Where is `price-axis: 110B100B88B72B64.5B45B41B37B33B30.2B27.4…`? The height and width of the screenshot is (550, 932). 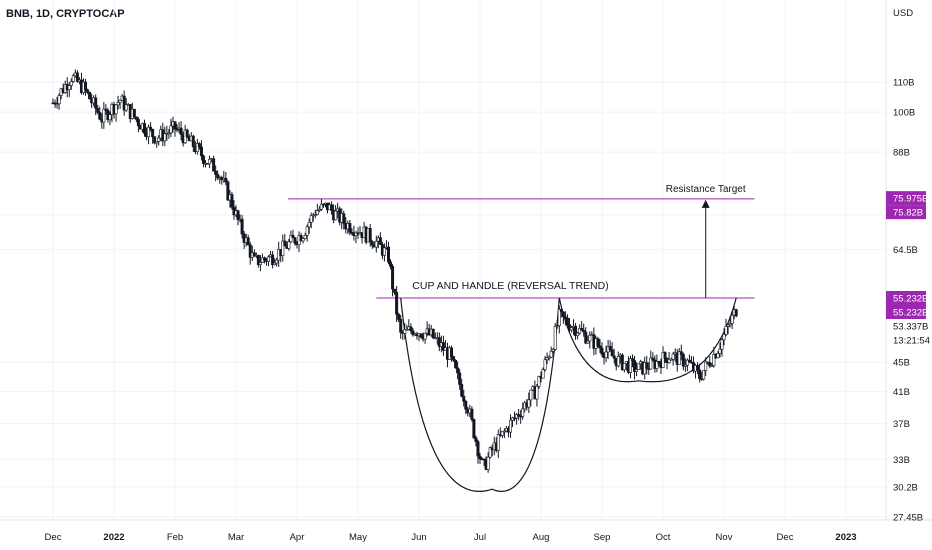 price-axis: 110B100B88B72B64.5B45B41B37B33B30.2B27.4… is located at coordinates (908, 300).